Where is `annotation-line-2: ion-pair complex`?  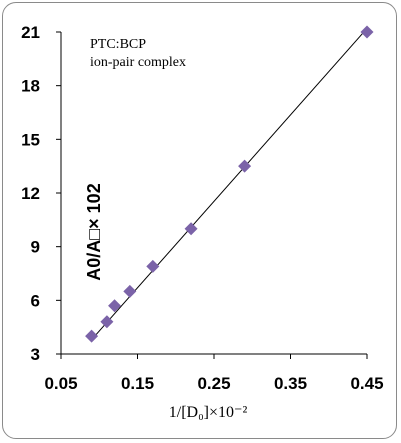 annotation-line-2: ion-pair complex is located at coordinates (138, 62).